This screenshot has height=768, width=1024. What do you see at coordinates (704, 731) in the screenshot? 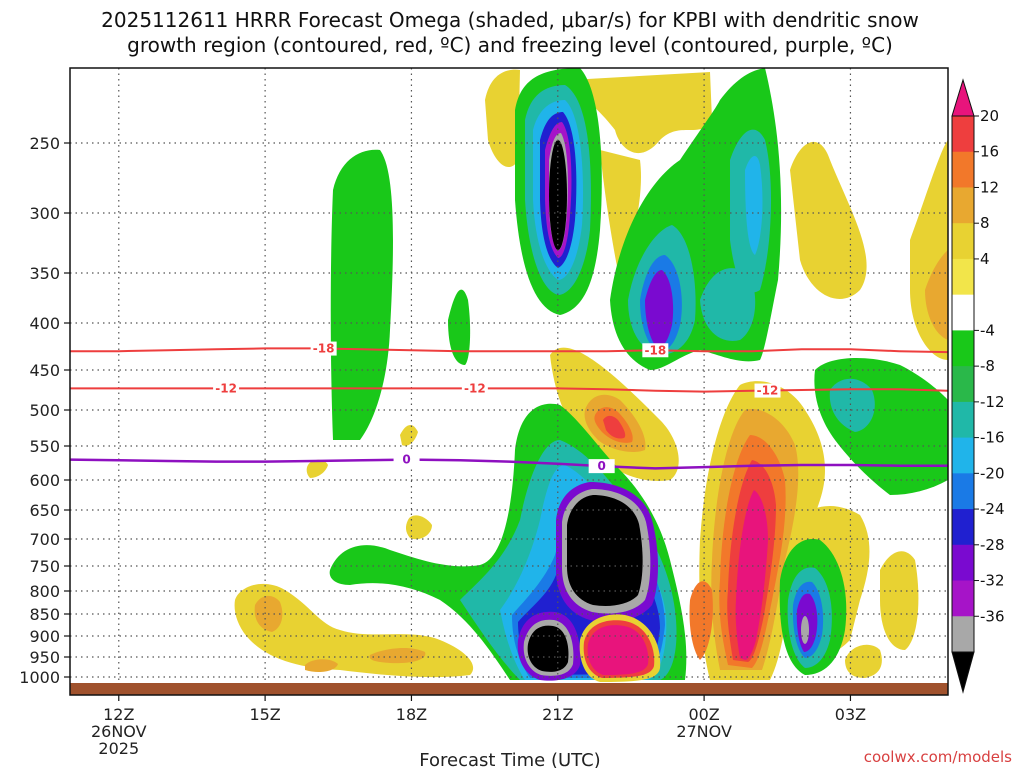
I see `x-tick-label: 27NOV` at bounding box center [704, 731].